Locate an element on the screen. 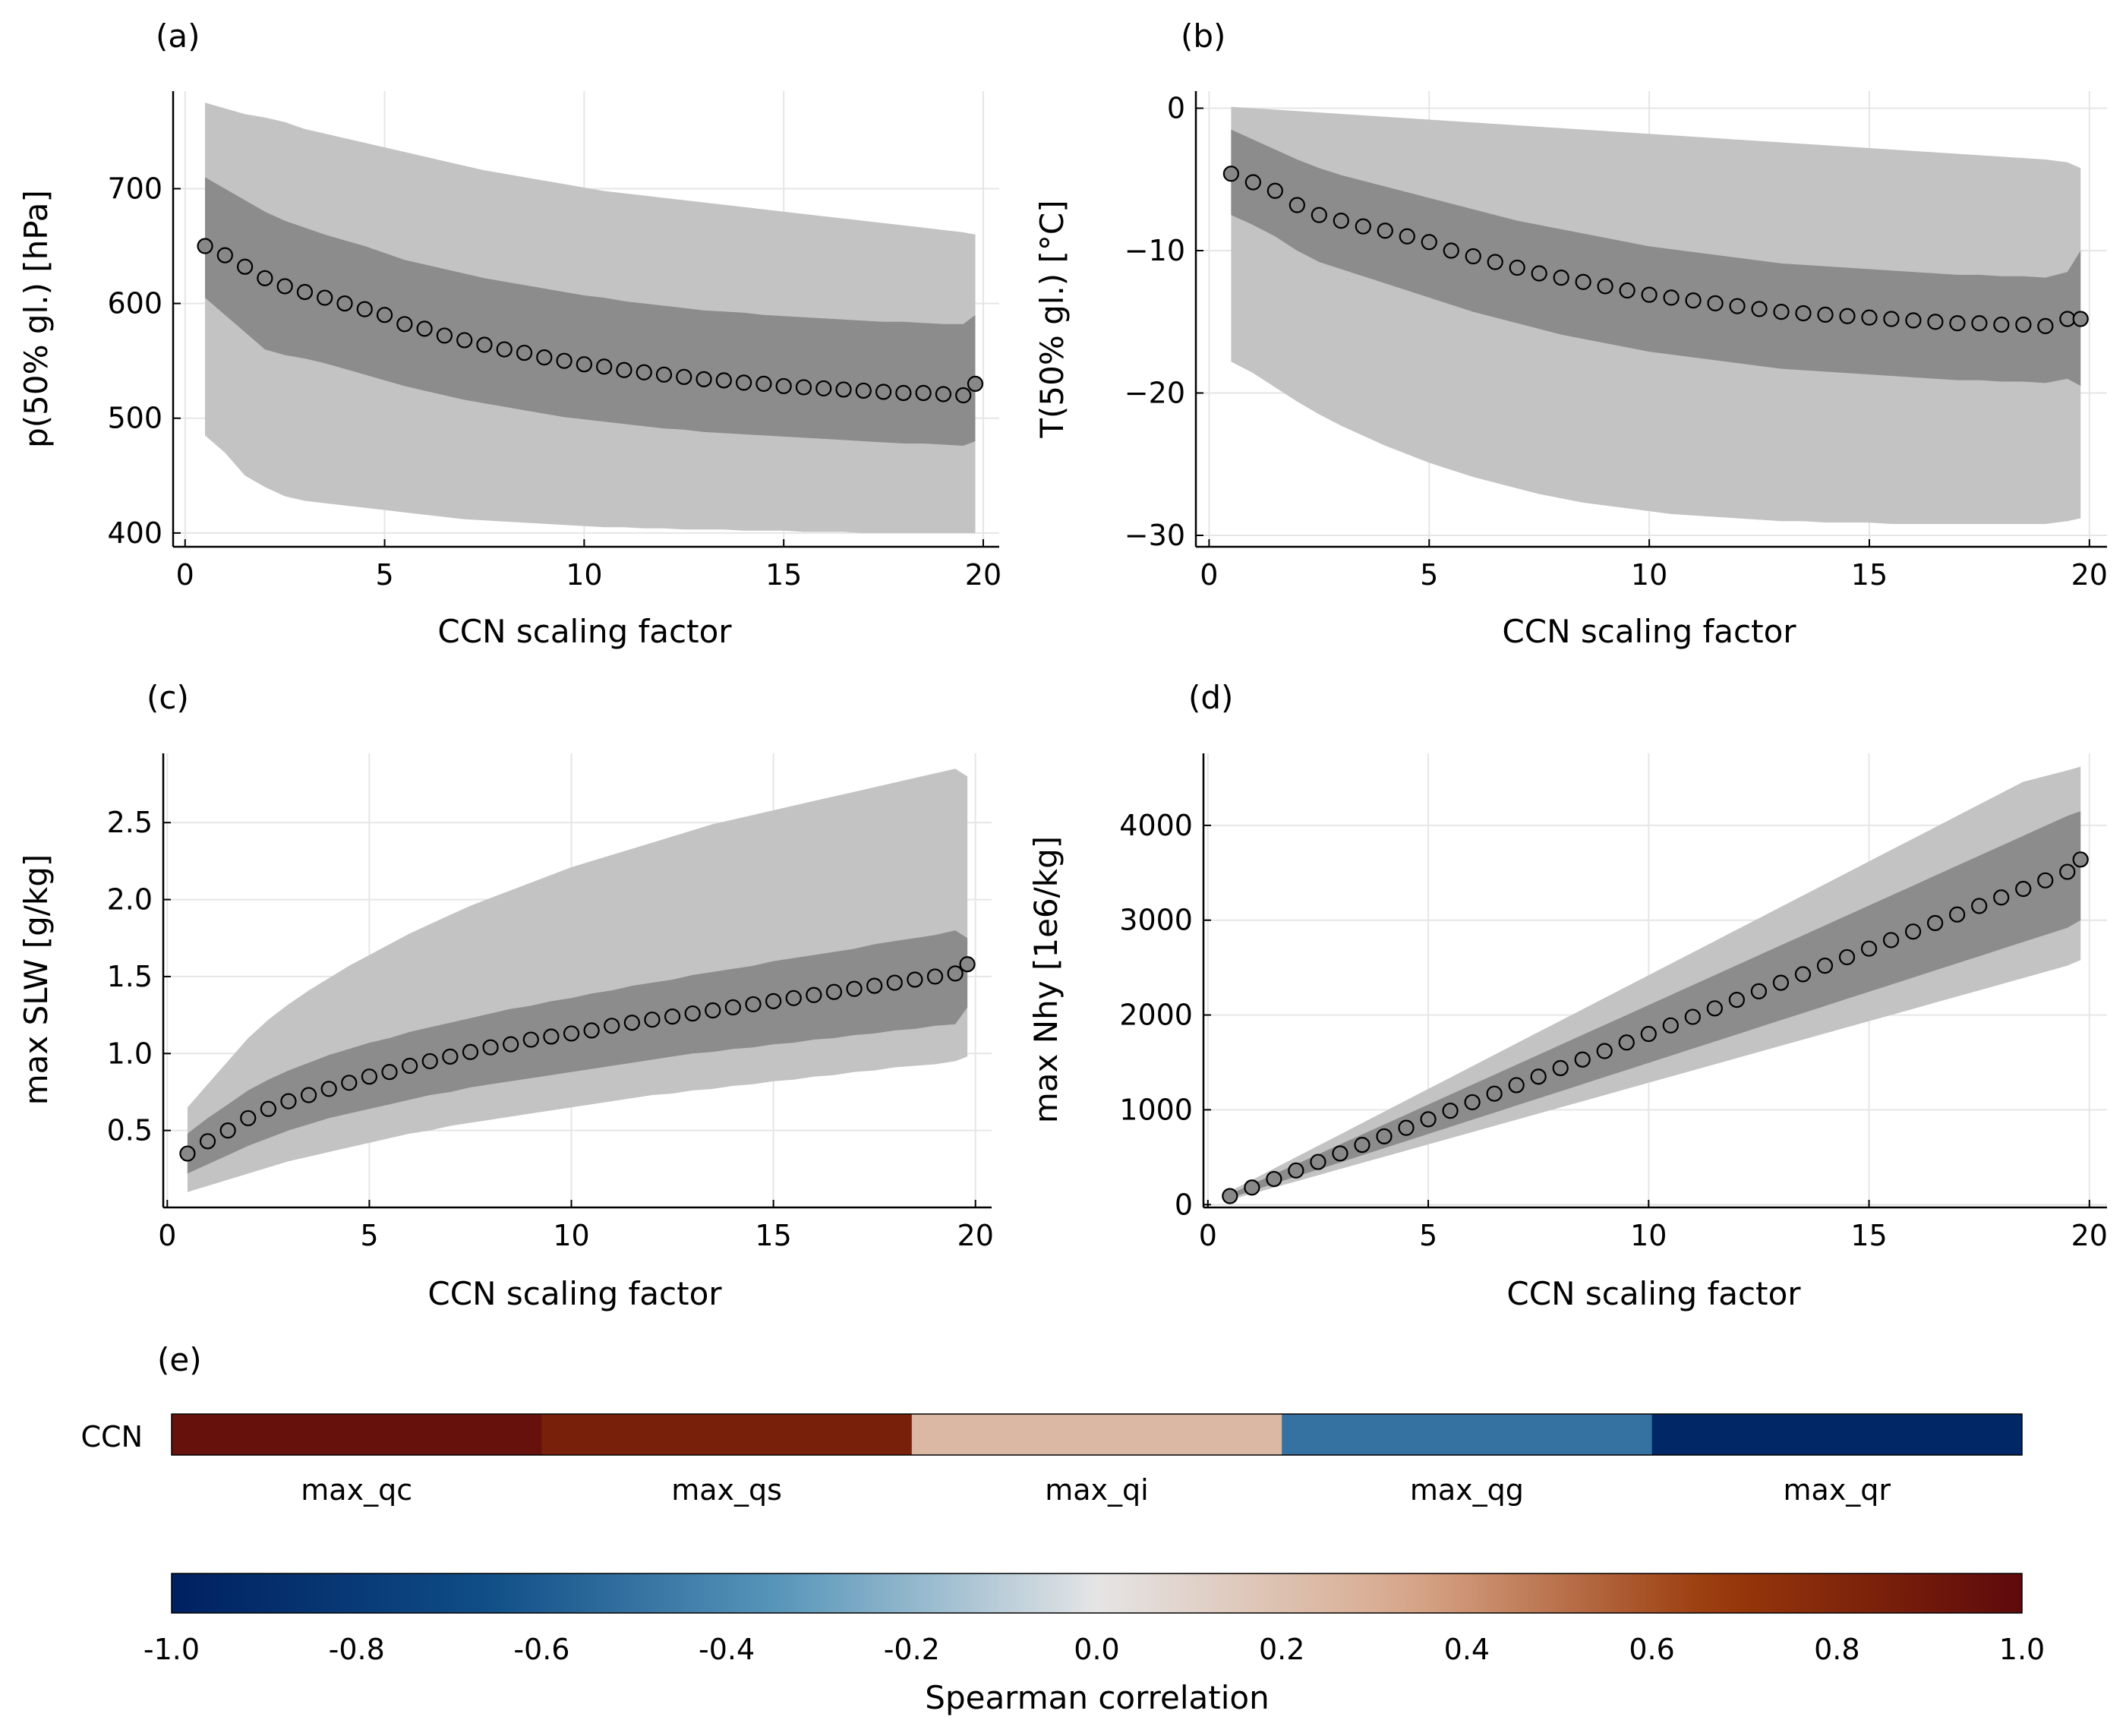  y-tick-label: 2000 is located at coordinates (1156, 1016).